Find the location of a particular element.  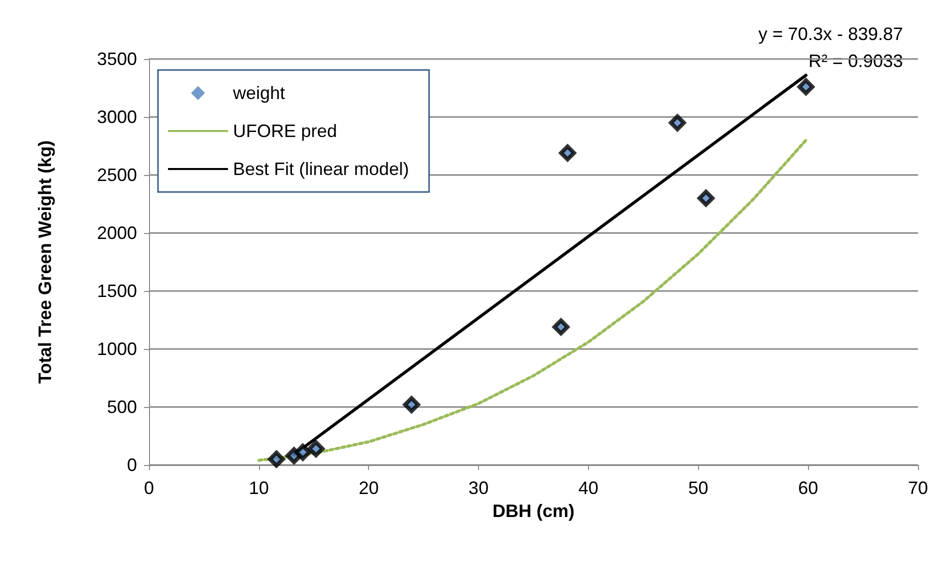

x-tick-label: 50 is located at coordinates (698, 488).